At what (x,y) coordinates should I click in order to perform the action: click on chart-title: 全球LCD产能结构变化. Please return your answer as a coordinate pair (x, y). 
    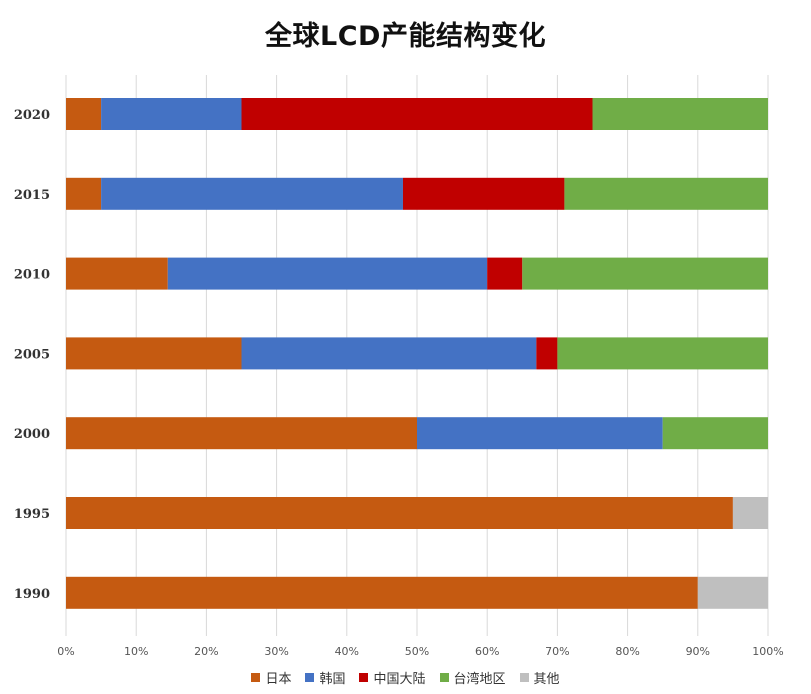
    Looking at the image, I should click on (405, 36).